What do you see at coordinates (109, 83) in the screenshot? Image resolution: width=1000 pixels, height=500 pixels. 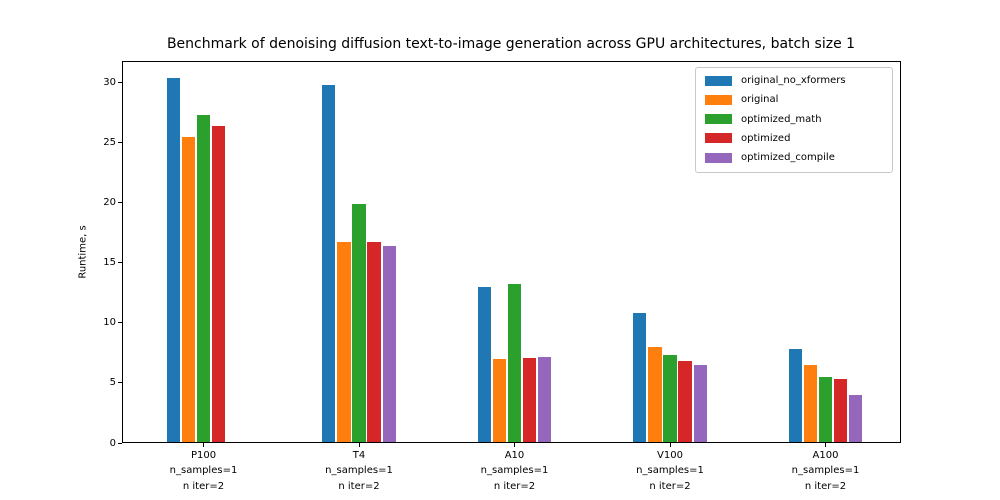 I see `y-tick-label: 30` at bounding box center [109, 83].